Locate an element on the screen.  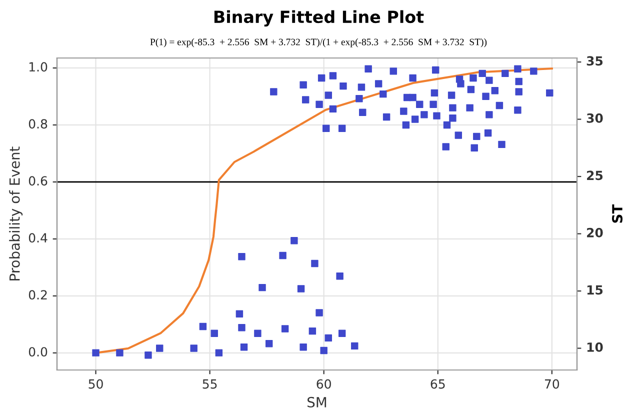
y-tick-label: 0.0 is located at coordinates (38, 352).